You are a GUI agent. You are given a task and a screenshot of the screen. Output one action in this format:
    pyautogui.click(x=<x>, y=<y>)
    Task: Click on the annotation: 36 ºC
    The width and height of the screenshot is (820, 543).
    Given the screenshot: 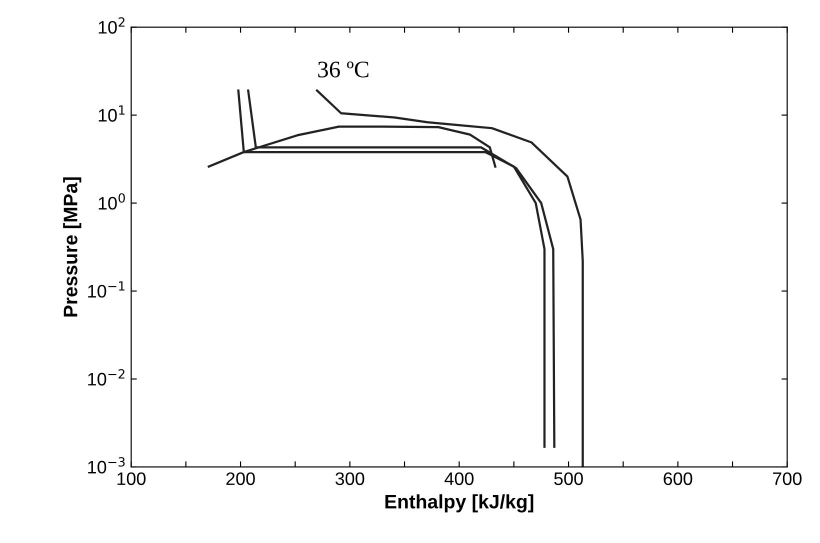 What is the action you would take?
    pyautogui.click(x=343, y=70)
    